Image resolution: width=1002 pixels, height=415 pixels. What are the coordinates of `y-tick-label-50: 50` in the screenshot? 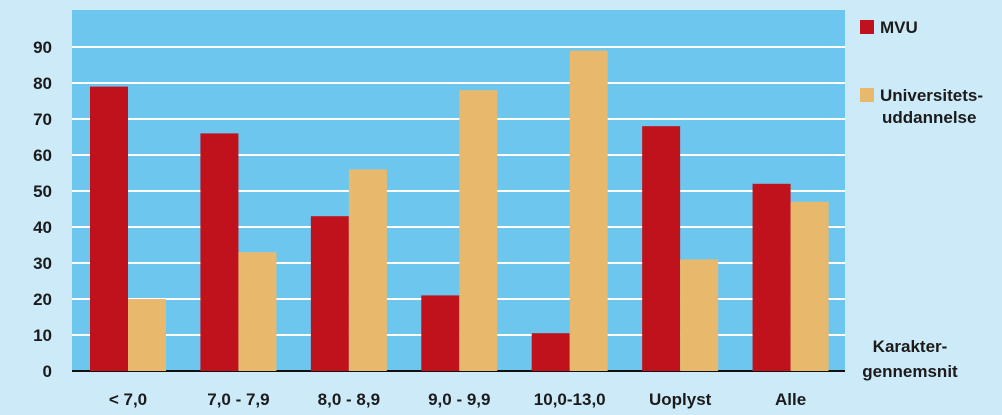 It's located at (42, 191).